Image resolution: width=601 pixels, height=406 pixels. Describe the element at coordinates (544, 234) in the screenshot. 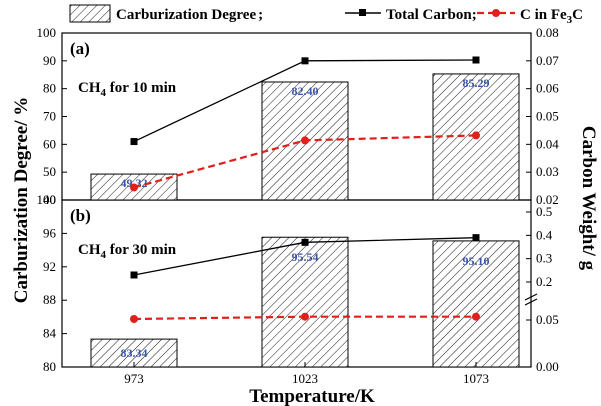

I see `y-right-tick-label: 0.4` at that location.